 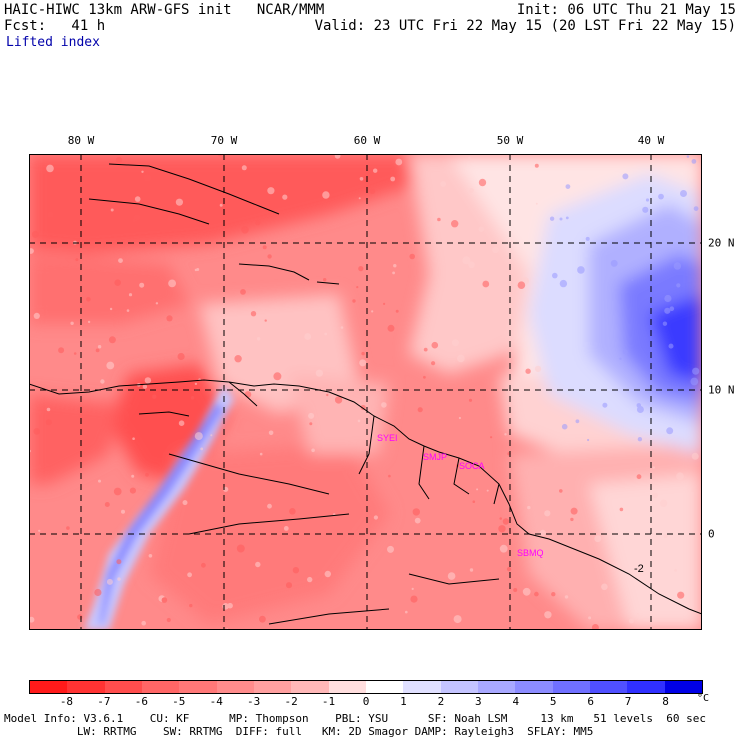 What do you see at coordinates (291, 701) in the screenshot?
I see `colorbar-tick-label: -2` at bounding box center [291, 701].